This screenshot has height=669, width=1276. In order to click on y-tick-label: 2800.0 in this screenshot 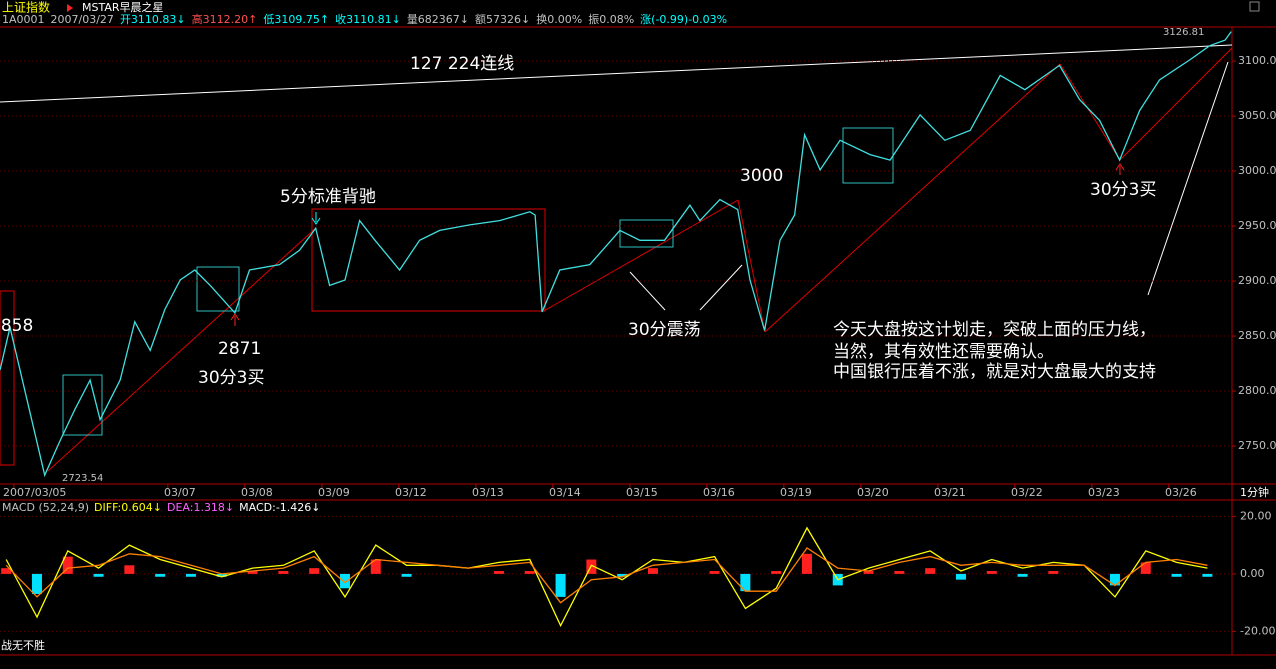, I will do `click(1257, 390)`.